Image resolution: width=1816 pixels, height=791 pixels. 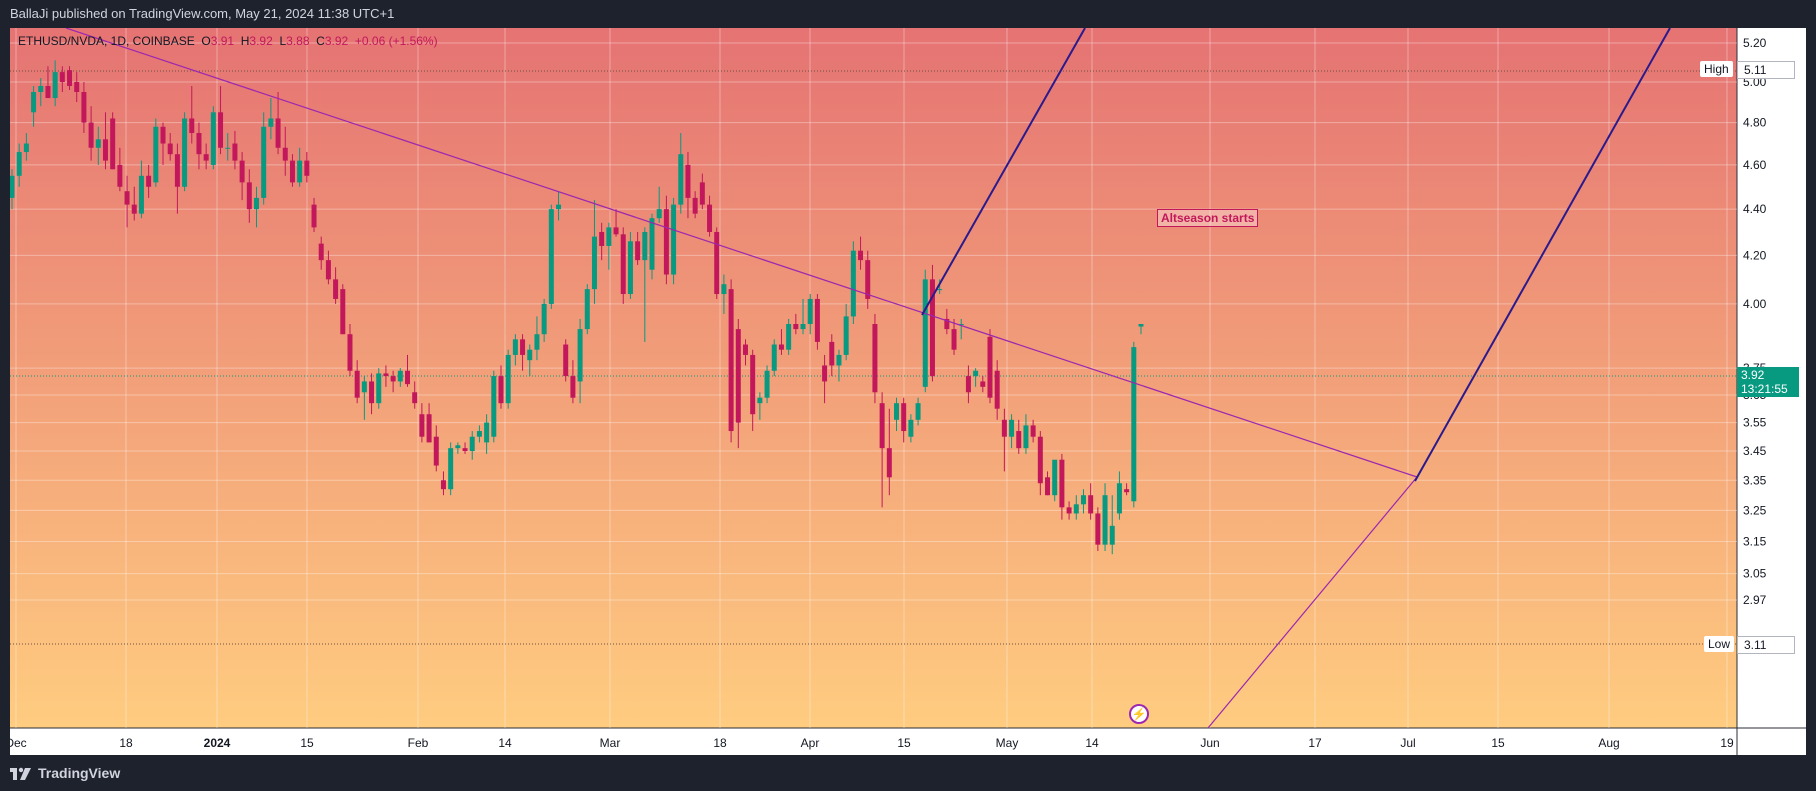 I want to click on y-tick-label: 2.97, so click(x=1755, y=600).